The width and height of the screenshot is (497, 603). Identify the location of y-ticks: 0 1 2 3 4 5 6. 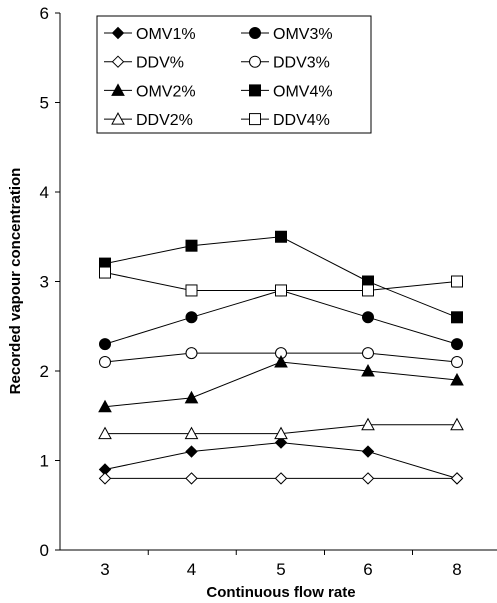
(50, 282).